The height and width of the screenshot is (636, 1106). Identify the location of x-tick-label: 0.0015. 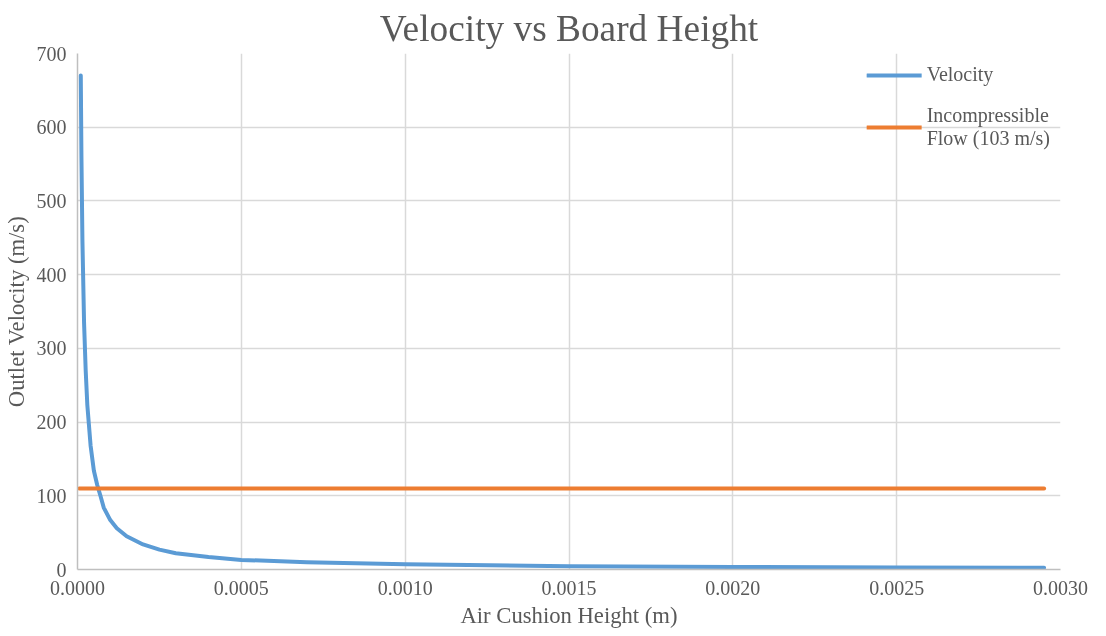
(569, 587).